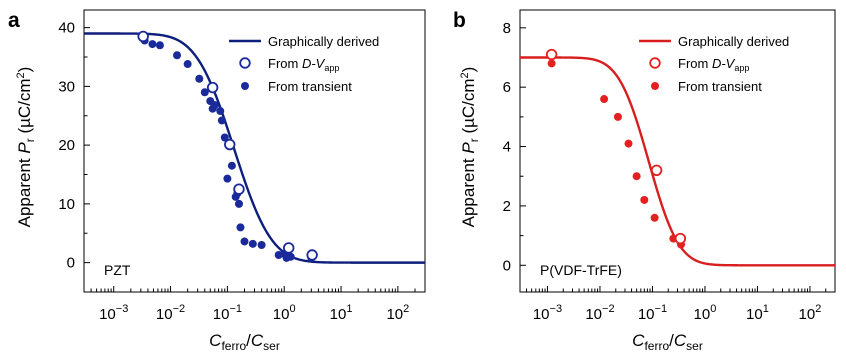  I want to click on y-tick-label: 8, so click(507, 28).